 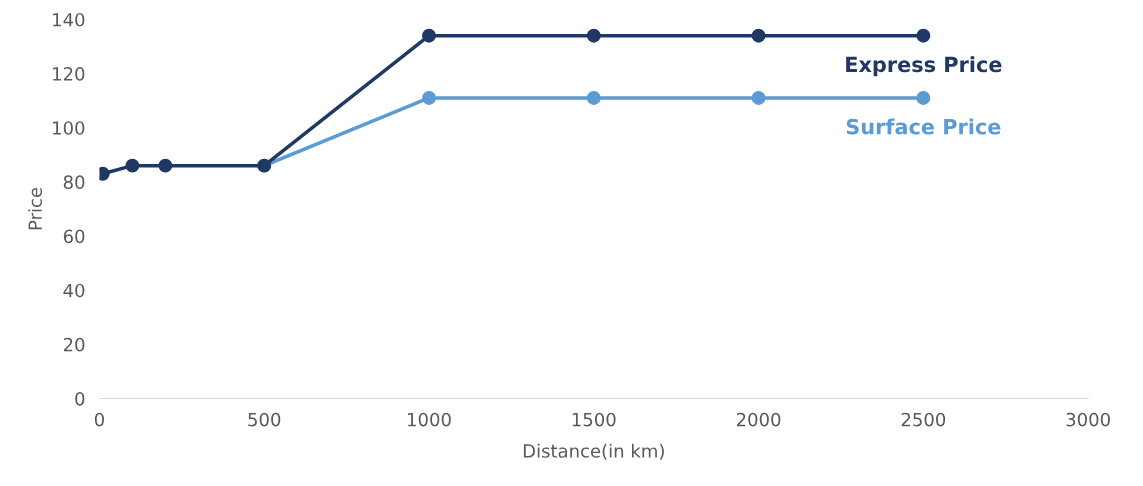 What do you see at coordinates (923, 126) in the screenshot?
I see `series-label: Surface Price` at bounding box center [923, 126].